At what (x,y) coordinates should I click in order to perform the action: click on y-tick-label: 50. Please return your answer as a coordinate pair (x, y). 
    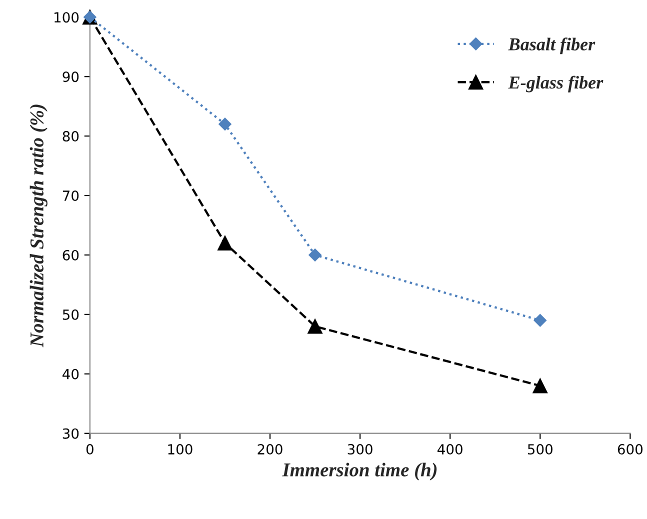
    Looking at the image, I should click on (70, 314).